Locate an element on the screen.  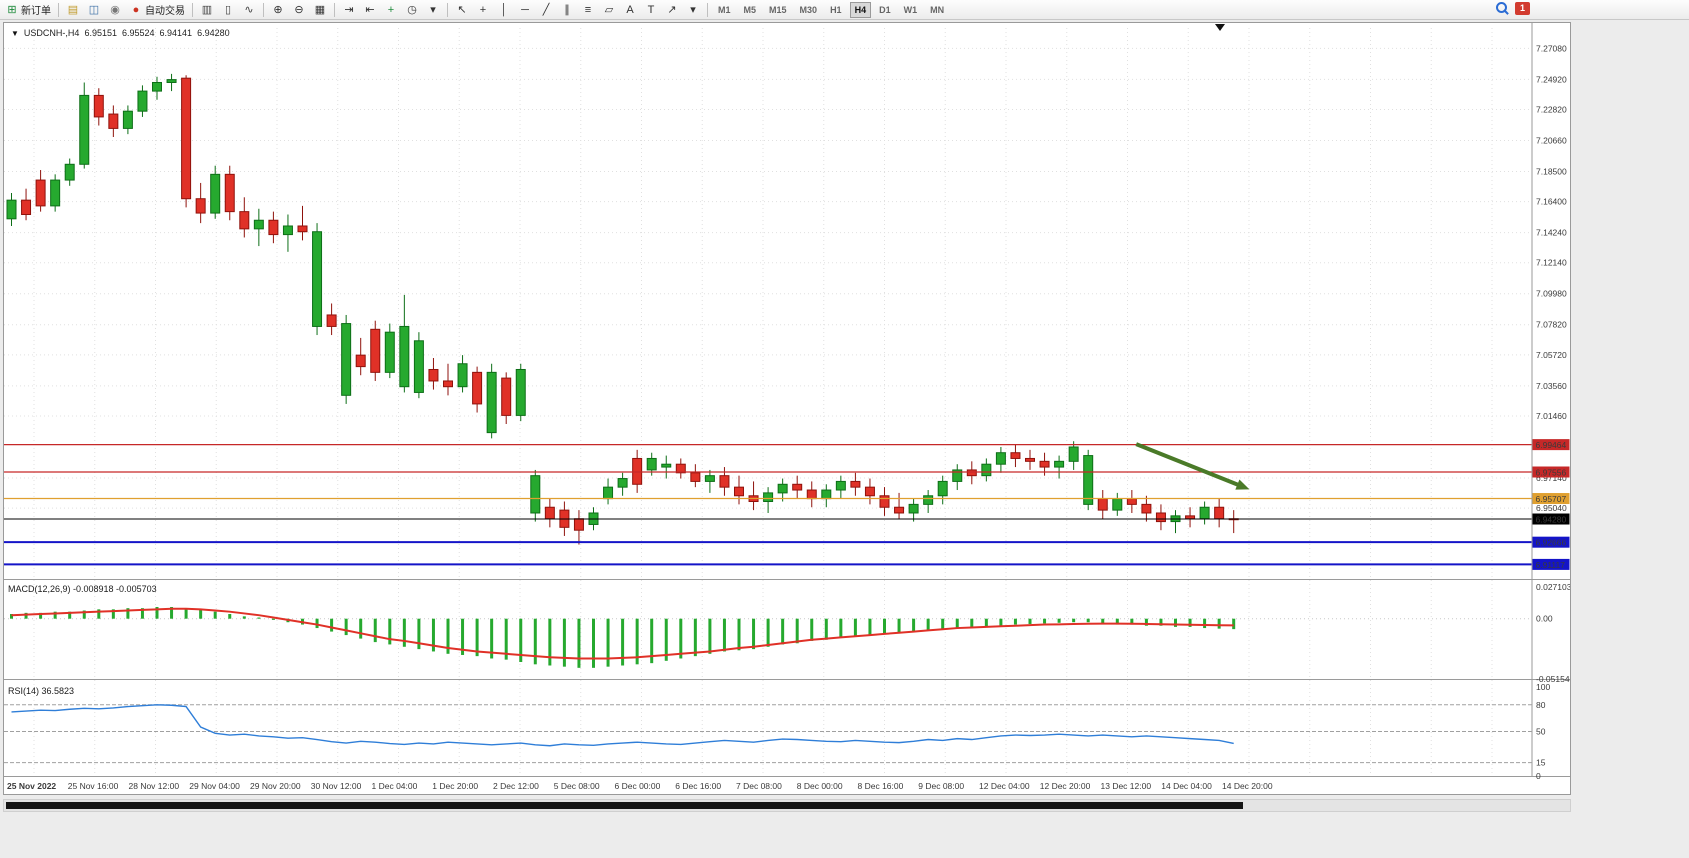
svg-text: 28 Nov 12:00 is located at coordinates (154, 786).